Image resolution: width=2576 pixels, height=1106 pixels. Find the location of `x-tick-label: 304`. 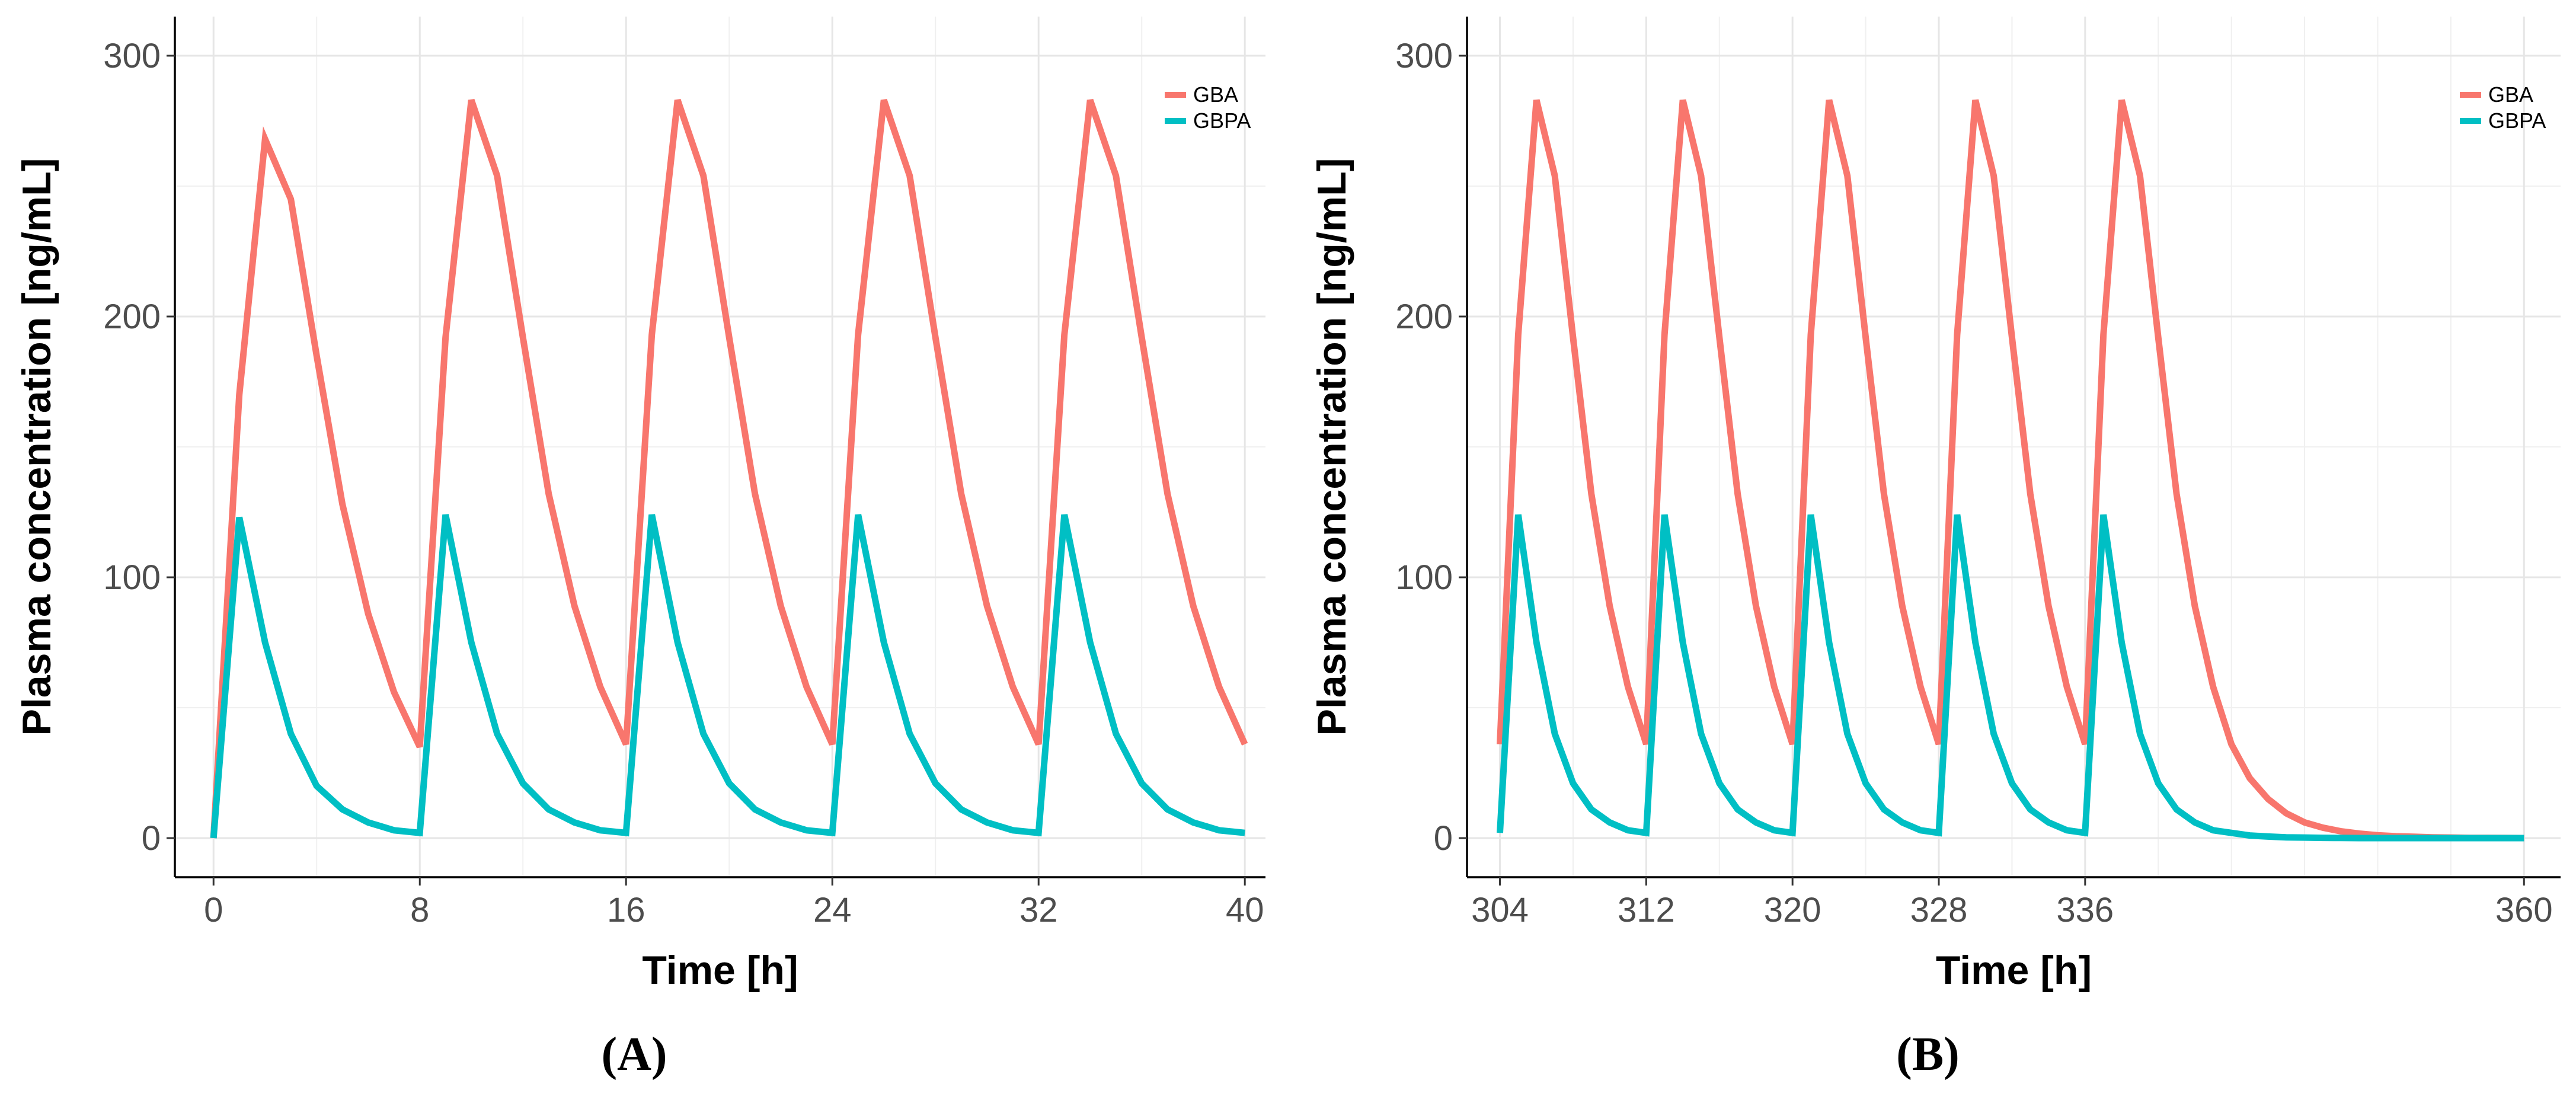

x-tick-label: 304 is located at coordinates (1500, 910).